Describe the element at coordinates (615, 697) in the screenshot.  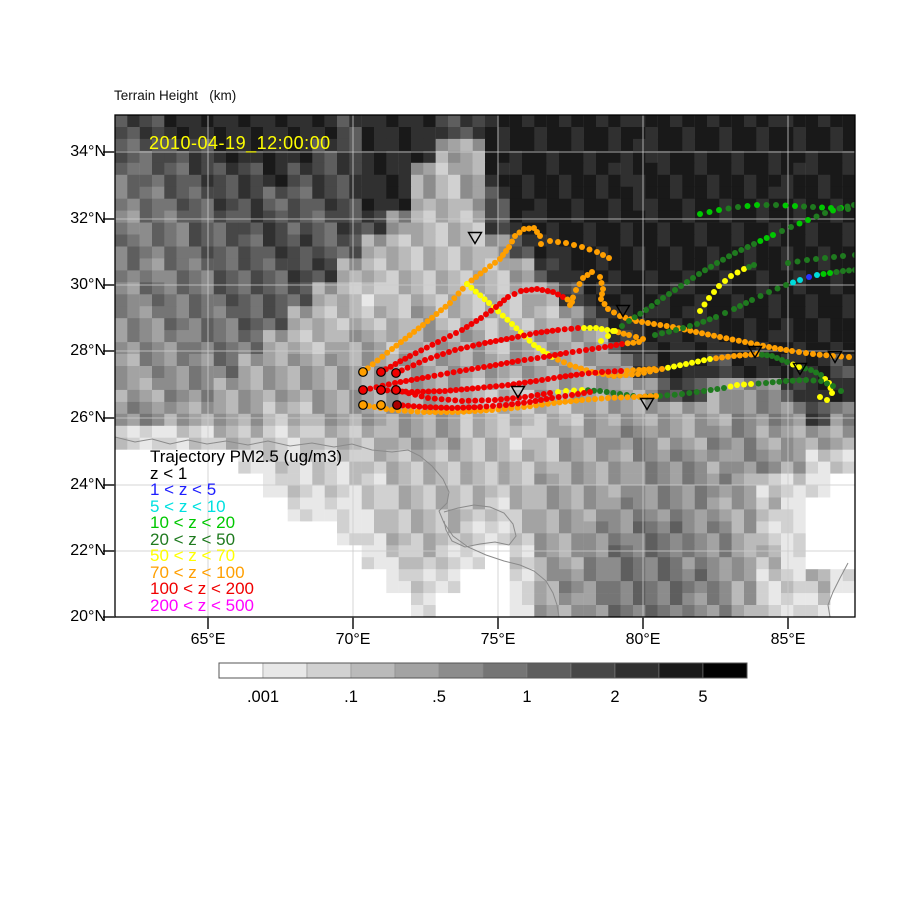
I see `colorbar-tick-label: 2` at that location.